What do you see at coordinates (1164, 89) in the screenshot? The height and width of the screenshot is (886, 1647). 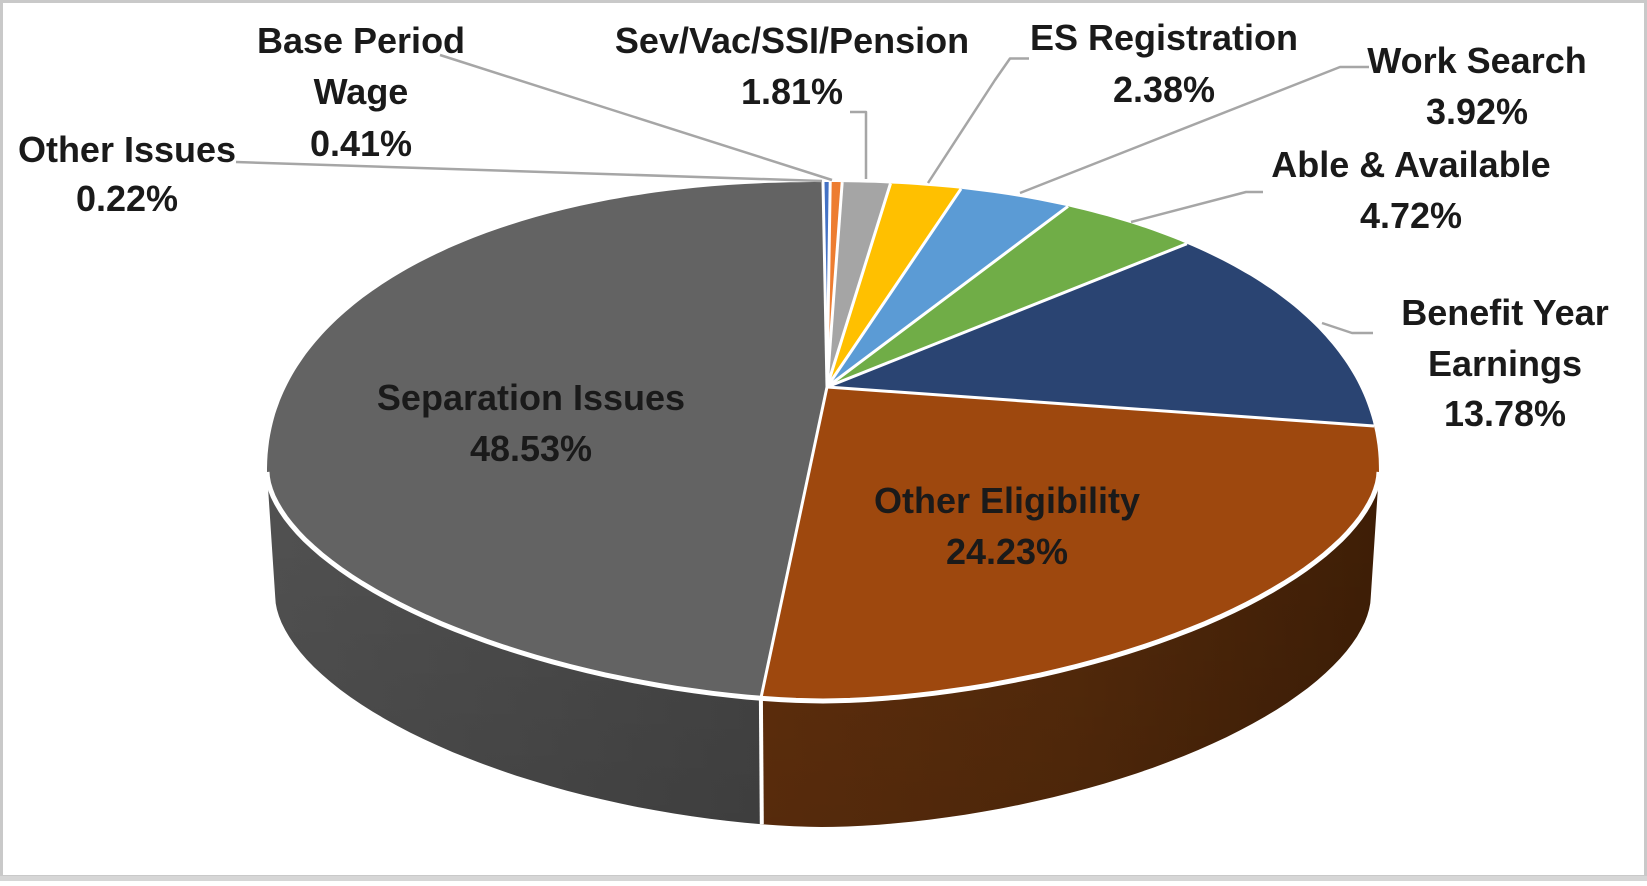 I see `svg-text: 2.38%` at bounding box center [1164, 89].